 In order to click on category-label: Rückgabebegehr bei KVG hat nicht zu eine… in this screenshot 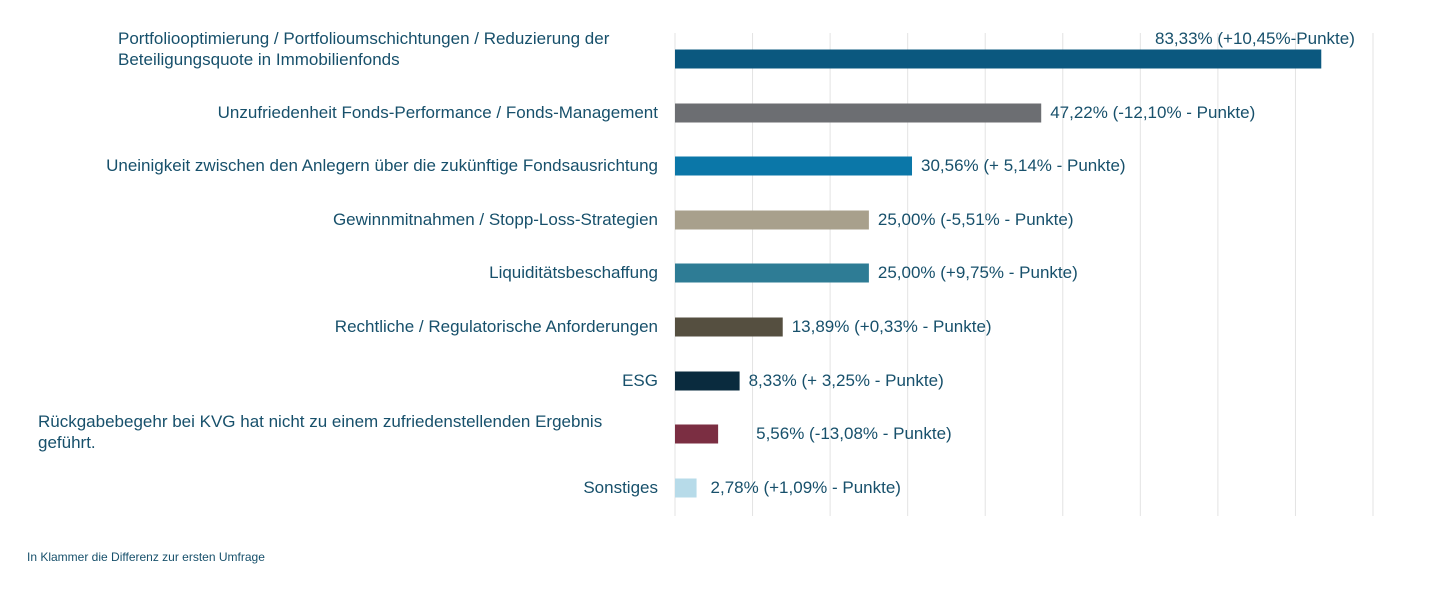, I will do `click(320, 432)`.